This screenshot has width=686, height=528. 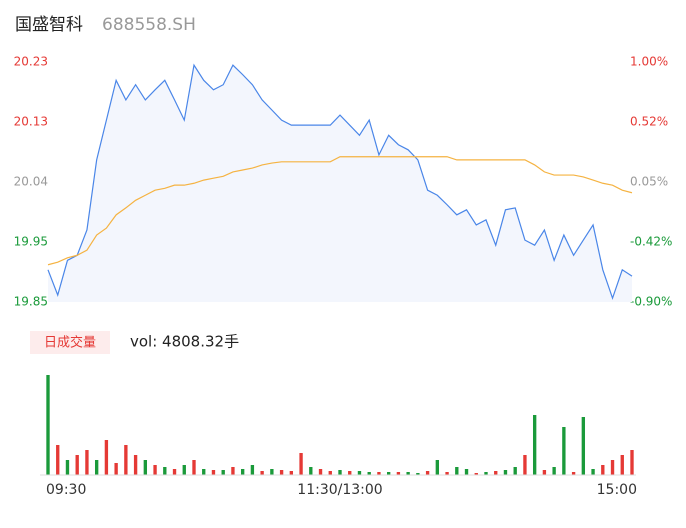 I want to click on y-tick-label: 19.85, so click(x=31, y=302).